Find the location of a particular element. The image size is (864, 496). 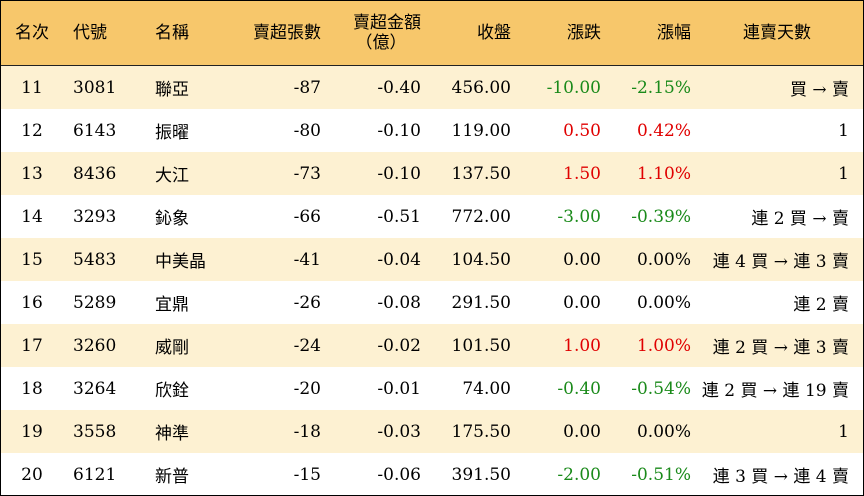

cell-sell-lots: -80 is located at coordinates (278, 130).